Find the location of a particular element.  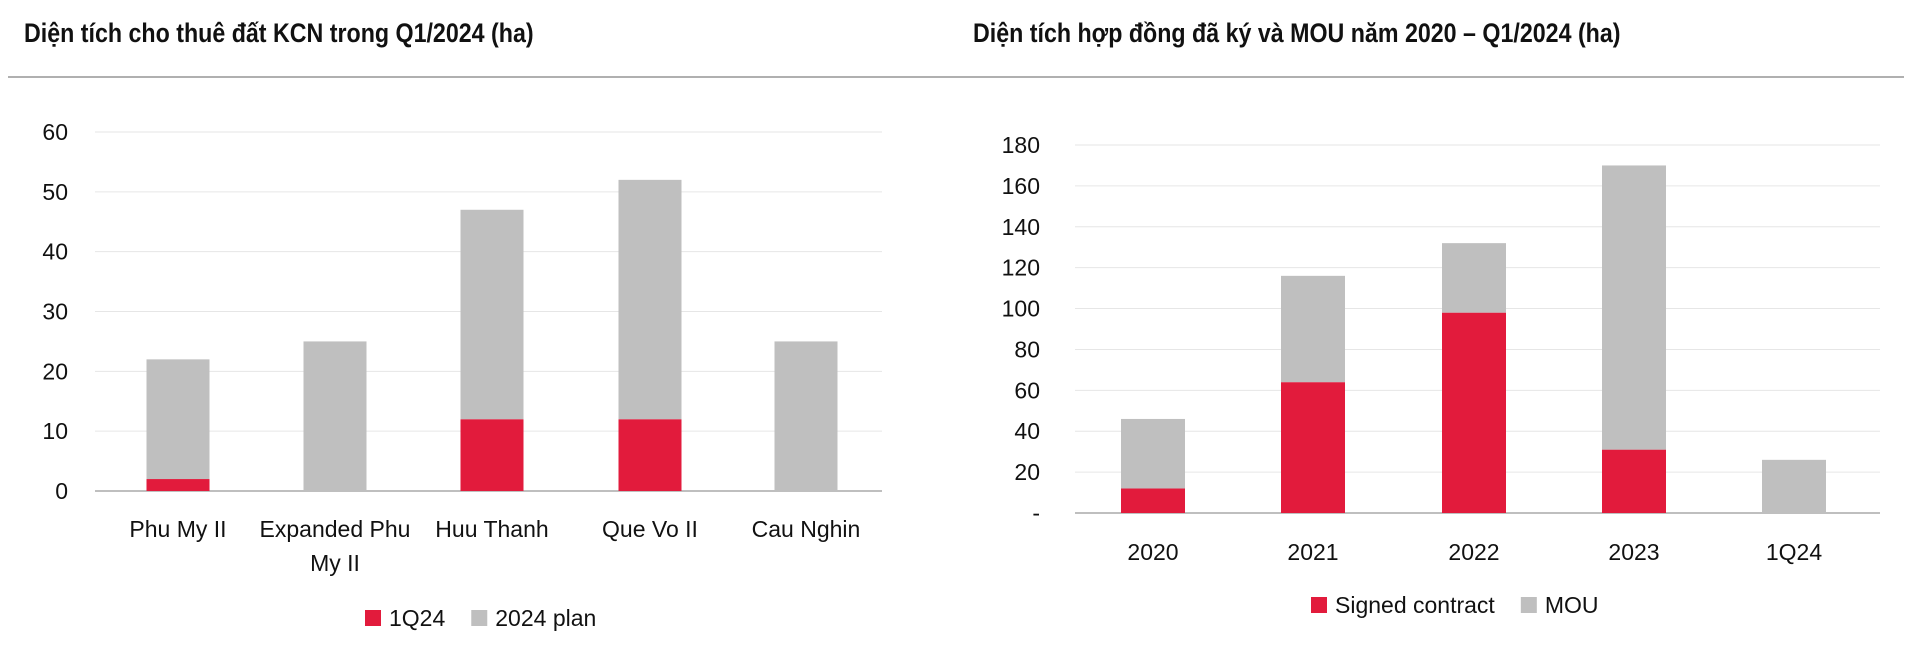

legend-label: 2024 plan is located at coordinates (545, 618).